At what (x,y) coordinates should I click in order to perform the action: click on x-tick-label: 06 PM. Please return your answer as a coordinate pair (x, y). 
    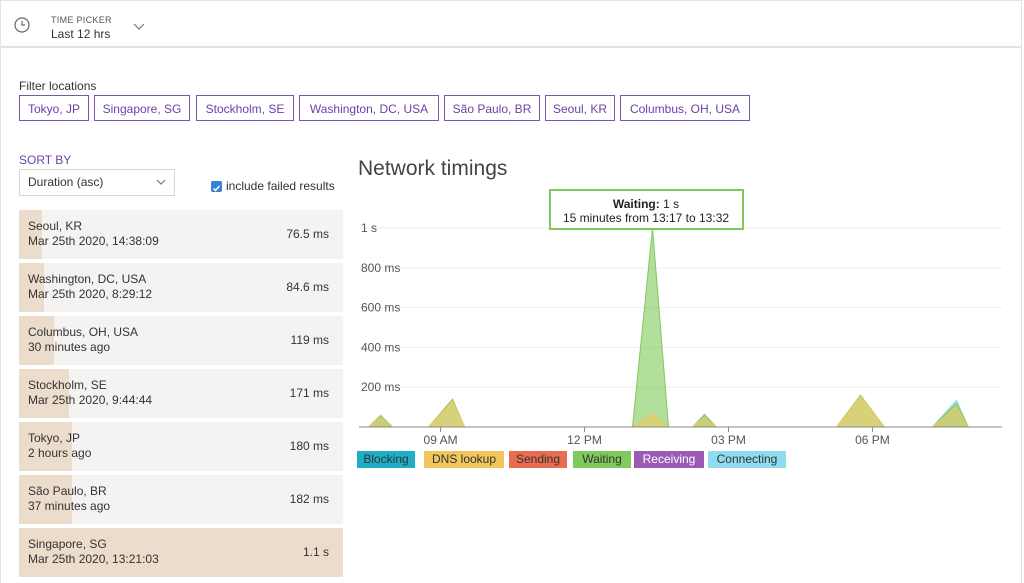
    Looking at the image, I should click on (872, 440).